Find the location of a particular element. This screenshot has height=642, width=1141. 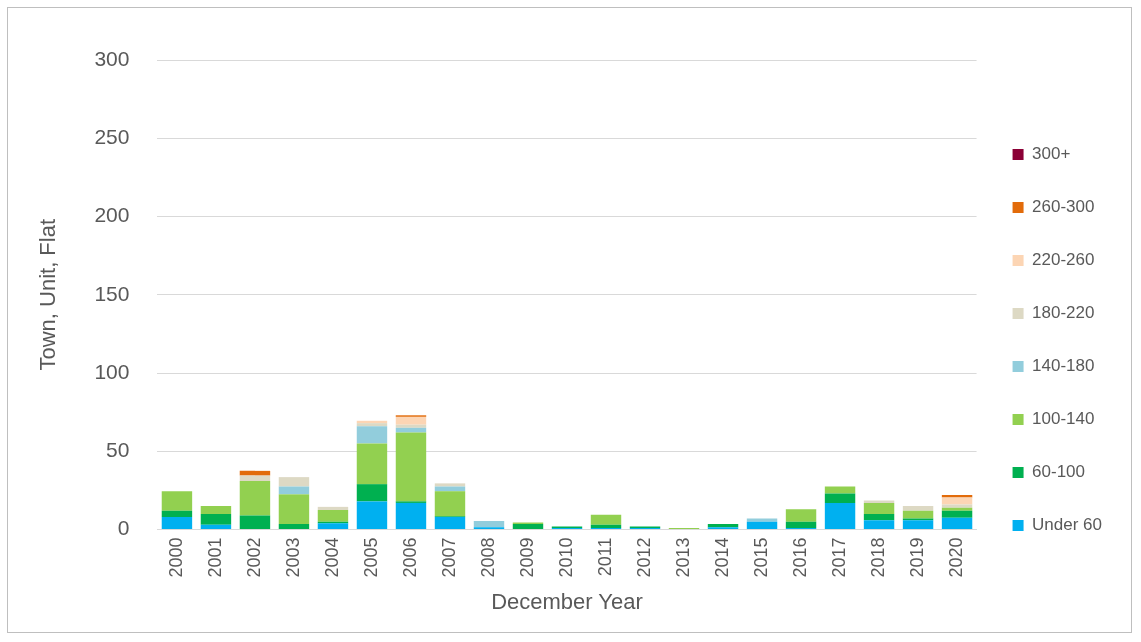

y-tick-label: 50 is located at coordinates (118, 450).